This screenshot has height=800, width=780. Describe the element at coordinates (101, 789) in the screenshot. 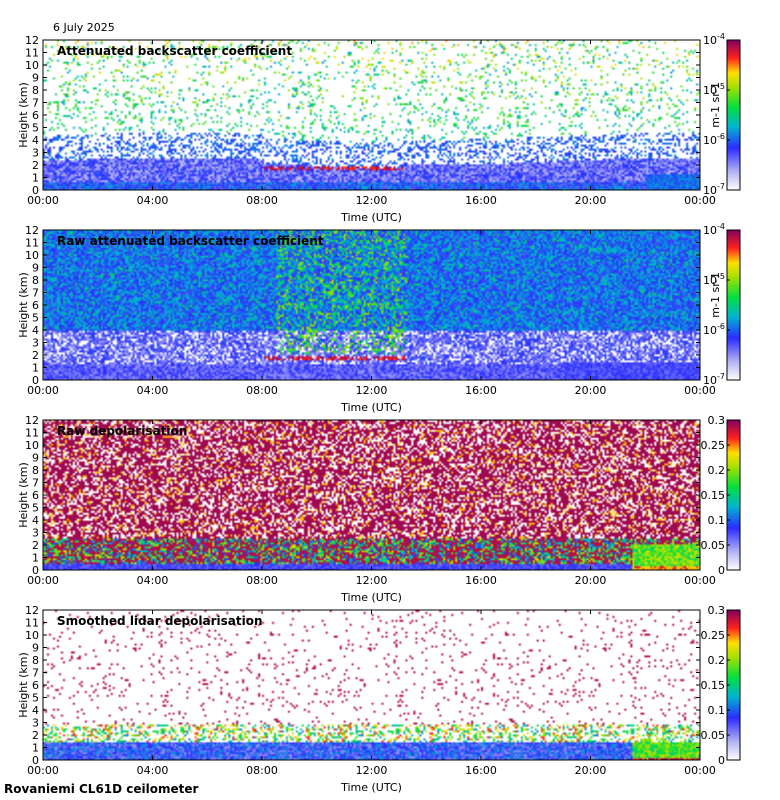

I see `footer-label: Rovaniemi CL61D ceilometer` at that location.